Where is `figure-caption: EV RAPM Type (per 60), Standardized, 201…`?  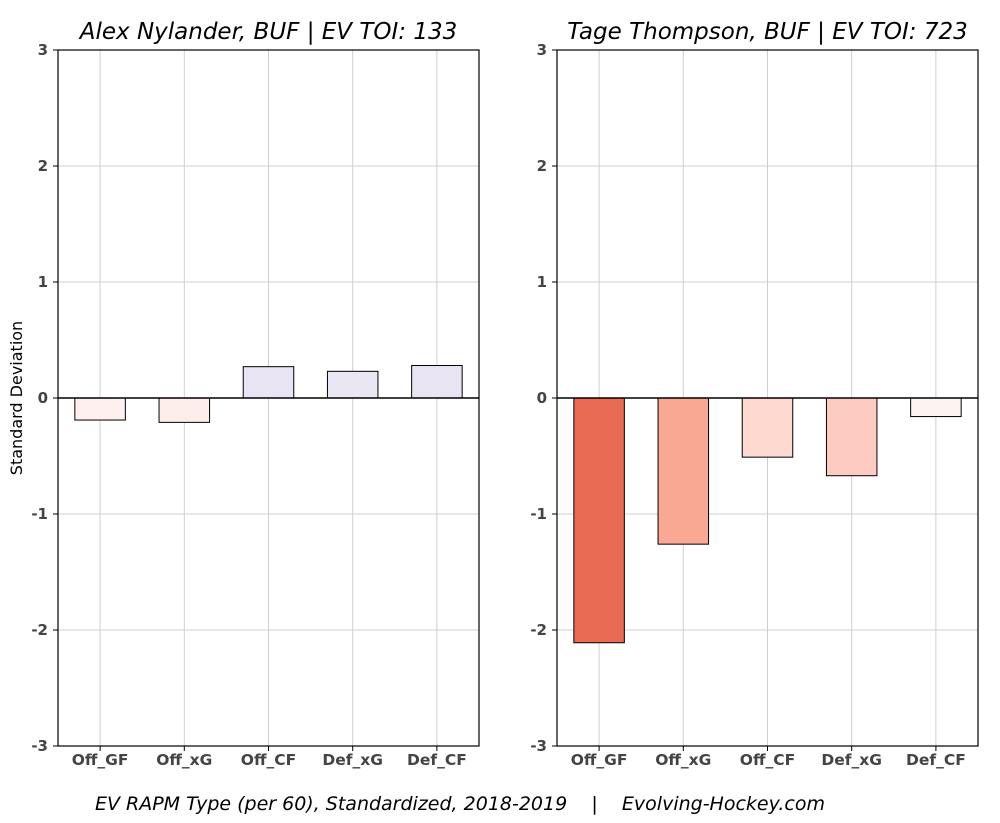 figure-caption: EV RAPM Type (per 60), Standardized, 201… is located at coordinates (460, 804).